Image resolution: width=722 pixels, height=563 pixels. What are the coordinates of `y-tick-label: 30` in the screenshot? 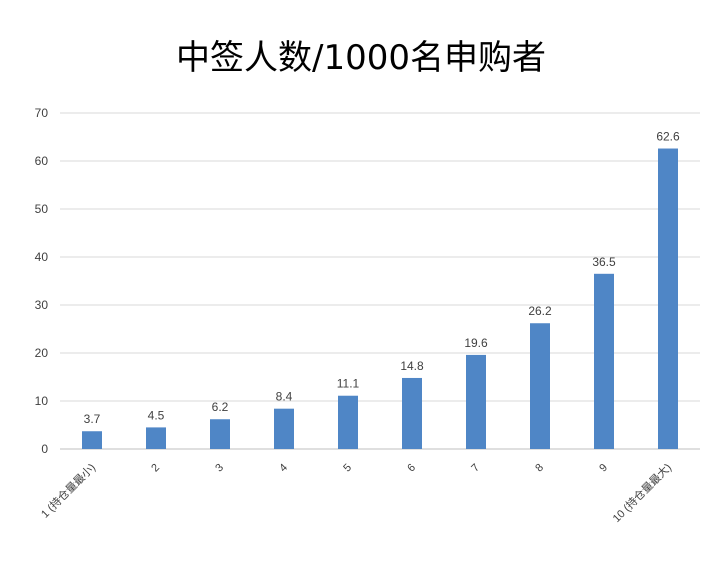 It's located at (42, 305).